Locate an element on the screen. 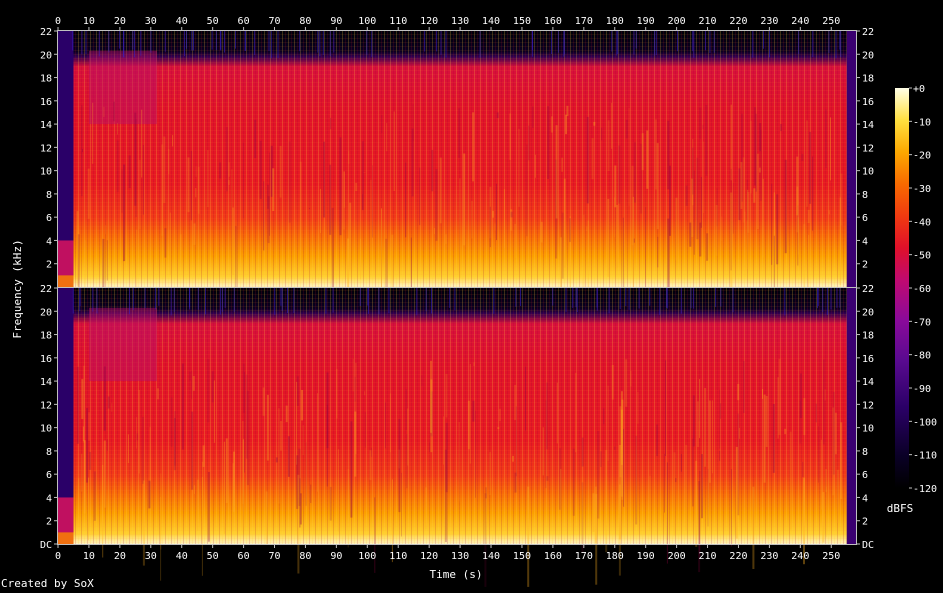 The width and height of the screenshot is (943, 593). colorbar-tick-label: -30 is located at coordinates (922, 189).